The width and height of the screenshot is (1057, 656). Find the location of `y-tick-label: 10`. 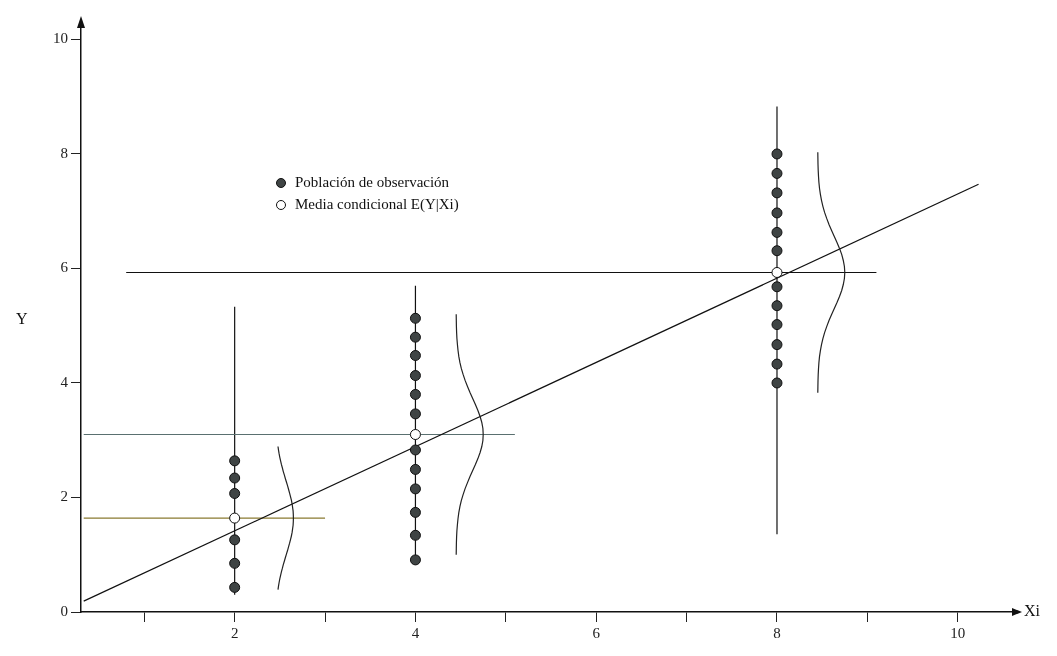

y-tick-label: 10 is located at coordinates (60, 38).